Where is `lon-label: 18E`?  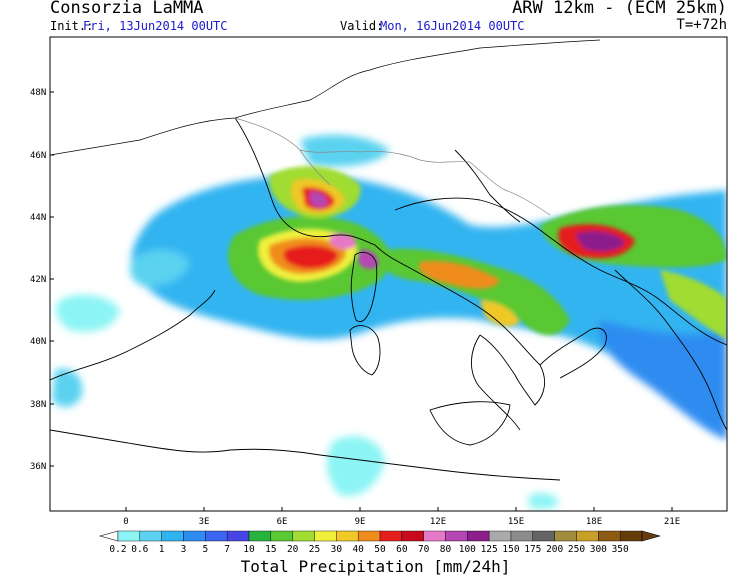
lon-label: 18E is located at coordinates (594, 522).